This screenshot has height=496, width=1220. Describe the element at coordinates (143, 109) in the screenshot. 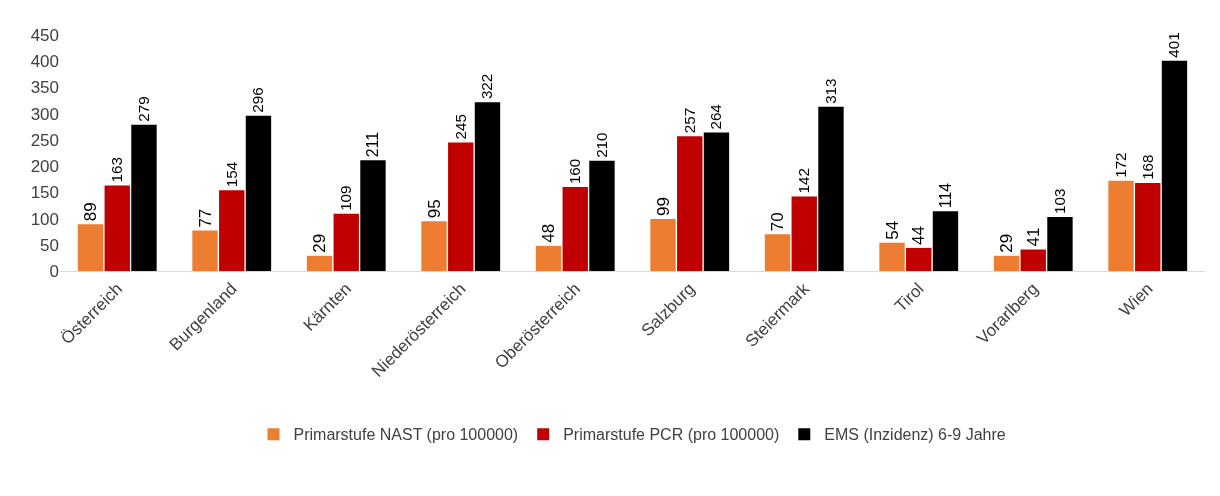

I see `data-label: 279` at that location.